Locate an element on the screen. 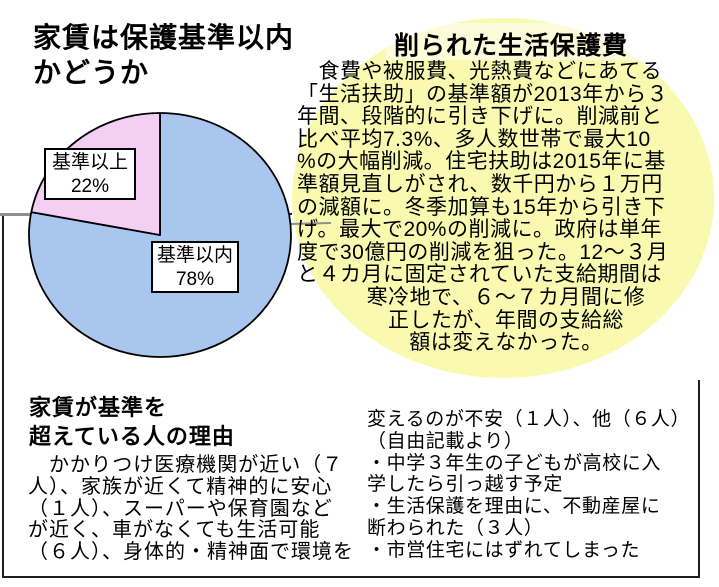  connector-line is located at coordinates (310, 223).